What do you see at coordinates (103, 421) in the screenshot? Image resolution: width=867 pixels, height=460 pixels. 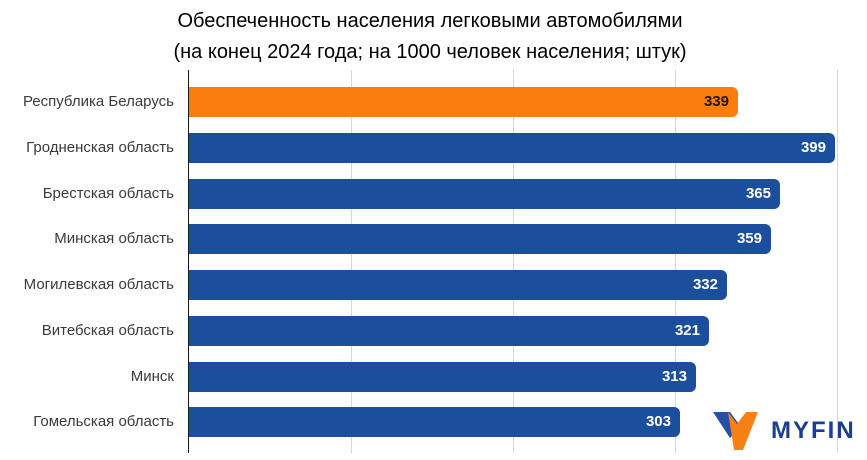 I see `category-label: Гомельская область` at bounding box center [103, 421].